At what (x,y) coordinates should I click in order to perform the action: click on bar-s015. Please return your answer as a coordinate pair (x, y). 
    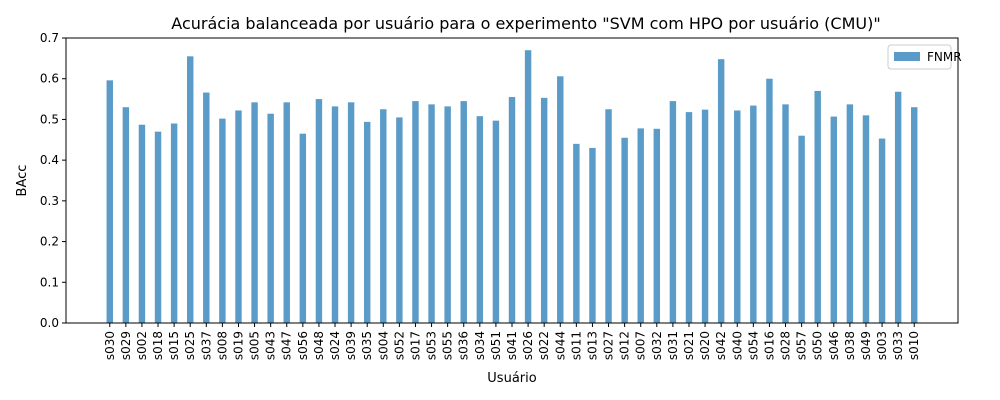
    Looking at the image, I should click on (174, 223).